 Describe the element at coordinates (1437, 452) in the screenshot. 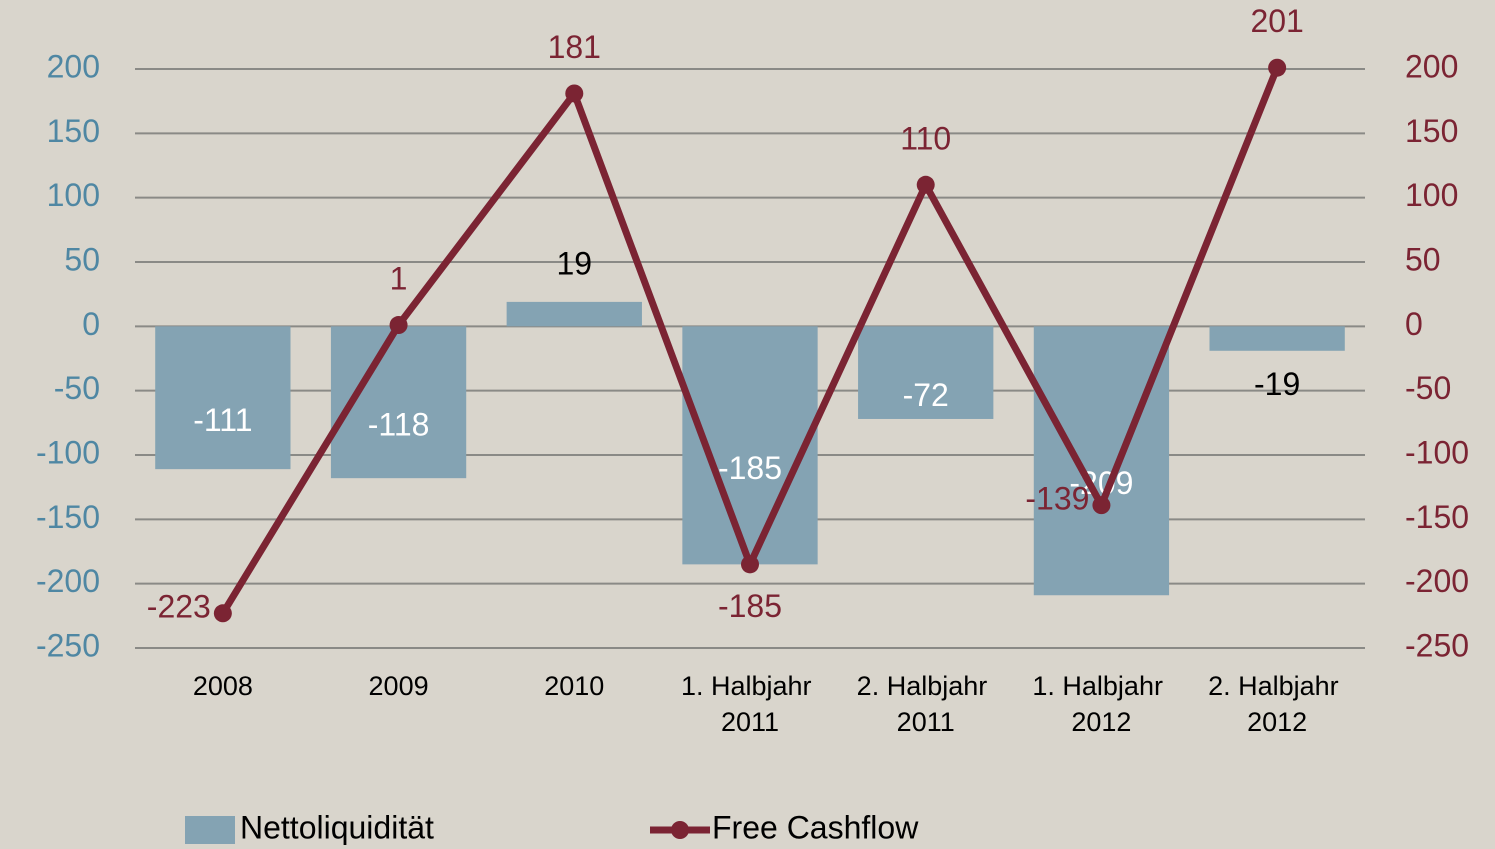

I see `y2-tick-label: -100` at that location.